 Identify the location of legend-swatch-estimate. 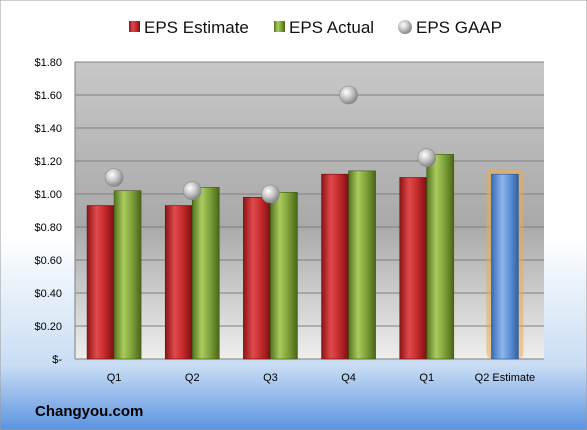
(134, 26).